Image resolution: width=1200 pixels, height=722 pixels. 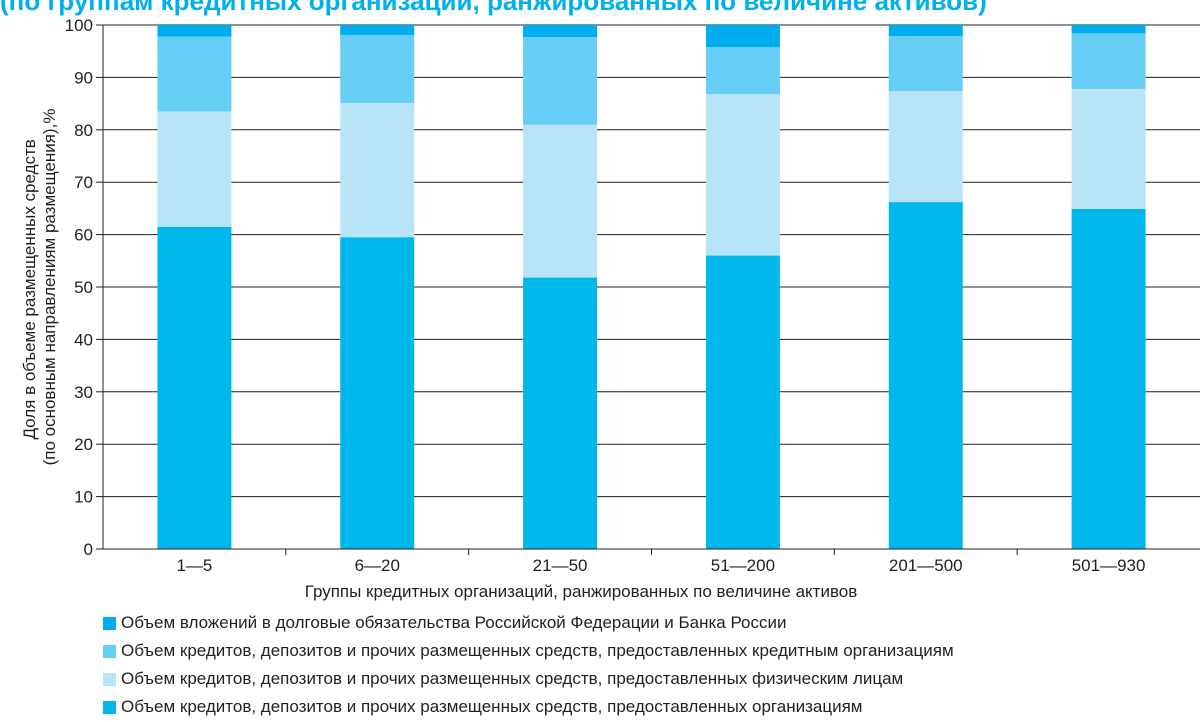 I want to click on y-tick-label: 70, so click(x=83, y=182).